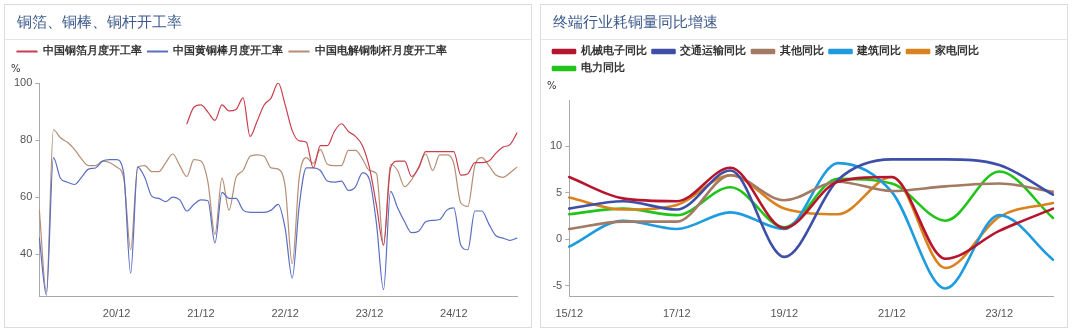 The height and width of the screenshot is (334, 1080). I want to click on y-tick-label: 0, so click(559, 238).